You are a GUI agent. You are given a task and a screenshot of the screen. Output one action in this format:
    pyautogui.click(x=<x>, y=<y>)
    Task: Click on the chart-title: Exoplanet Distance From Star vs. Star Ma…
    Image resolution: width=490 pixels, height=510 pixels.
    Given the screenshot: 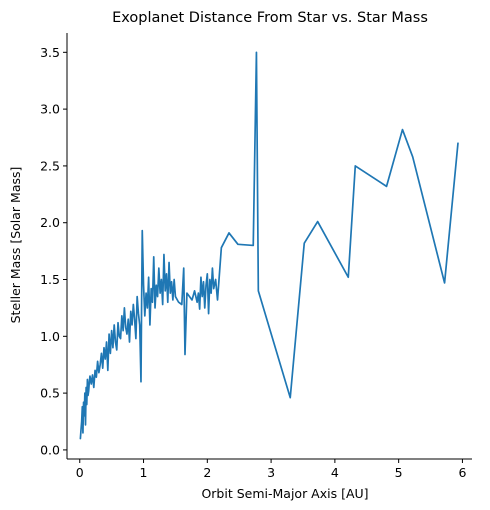 What is the action you would take?
    pyautogui.click(x=270, y=18)
    